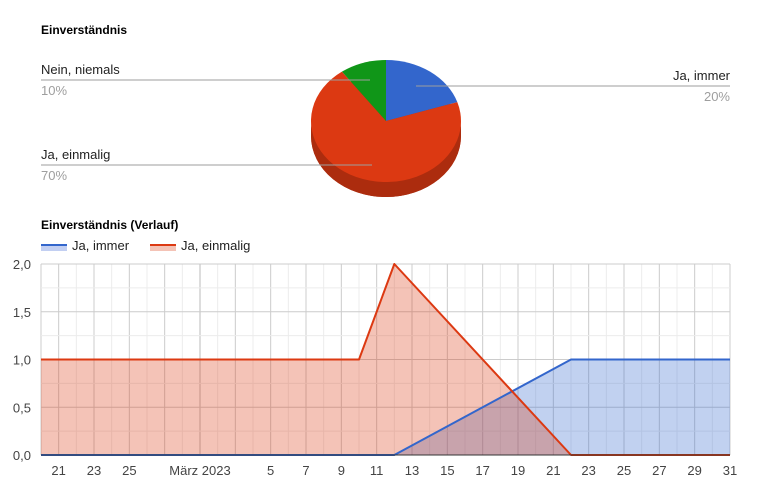 This screenshot has width=758, height=498. What do you see at coordinates (717, 96) in the screenshot?
I see `pie-slice-percent: 20%` at bounding box center [717, 96].